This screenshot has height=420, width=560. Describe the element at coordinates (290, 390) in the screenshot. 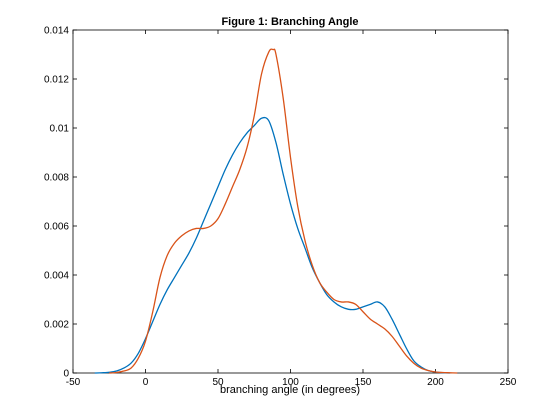

I see `x-axis-label: branching angle (in degrees)` at that location.